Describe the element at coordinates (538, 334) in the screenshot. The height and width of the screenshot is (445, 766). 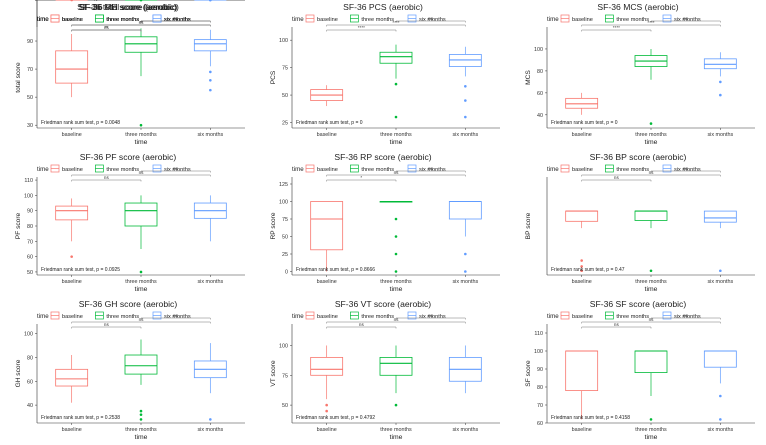
I see `y-tick-label: 110` at that location.